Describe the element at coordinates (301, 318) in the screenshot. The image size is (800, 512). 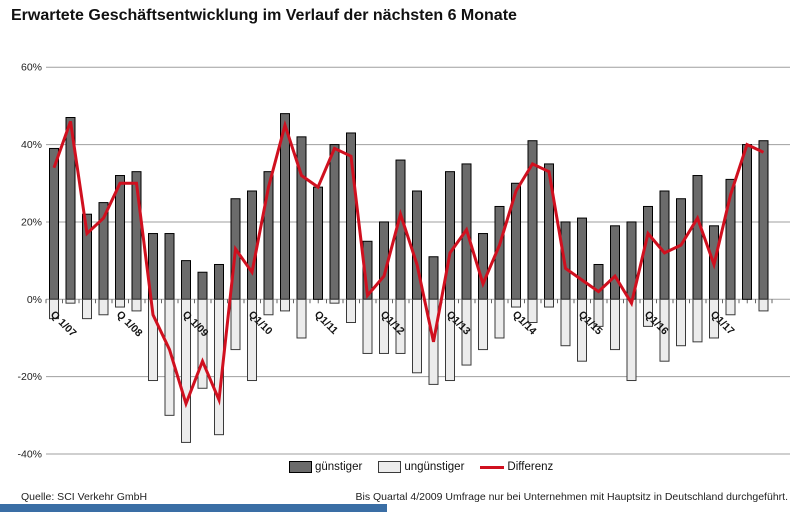
I see `bar-unguenstiger-Q4/10` at that location.